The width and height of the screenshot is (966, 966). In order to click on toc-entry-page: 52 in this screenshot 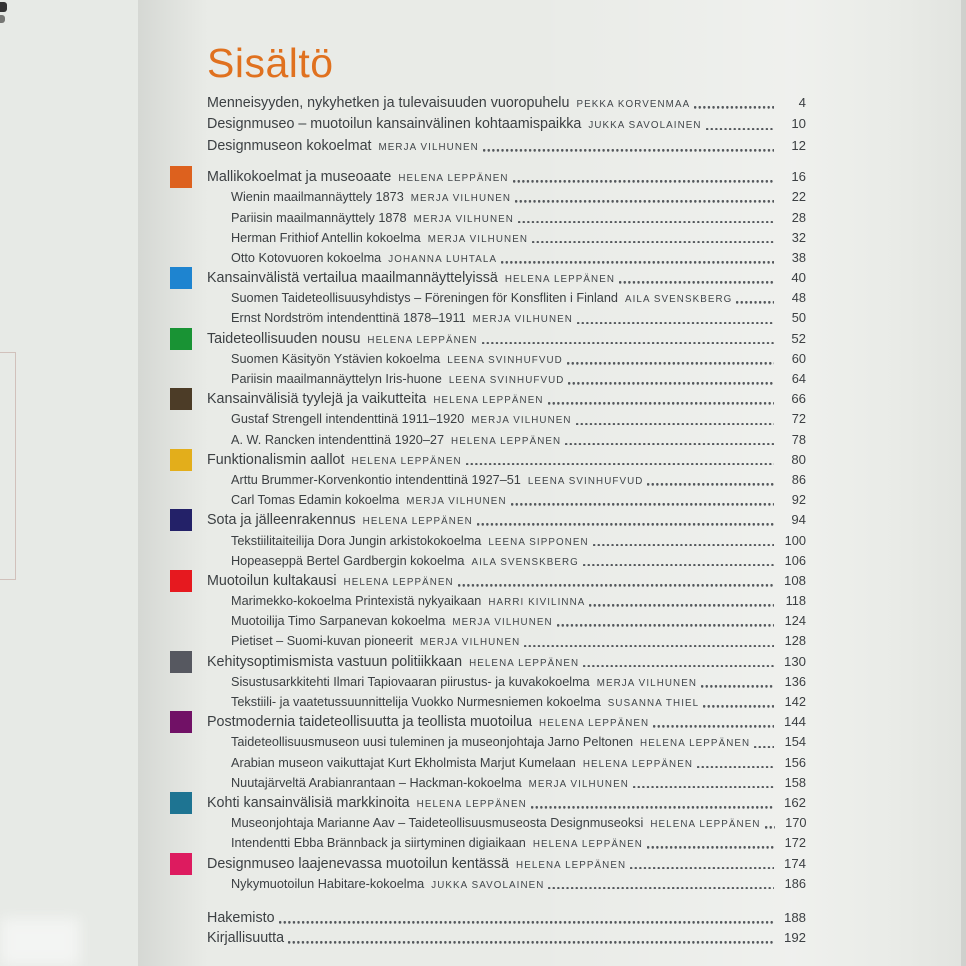, I will do `click(798, 338)`.